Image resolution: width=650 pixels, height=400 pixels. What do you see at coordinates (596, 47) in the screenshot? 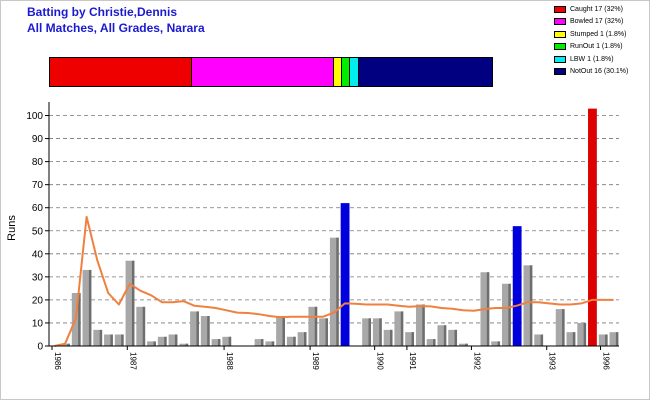
I see `legend-label: RunOut 1 (1.8%)` at bounding box center [596, 47].